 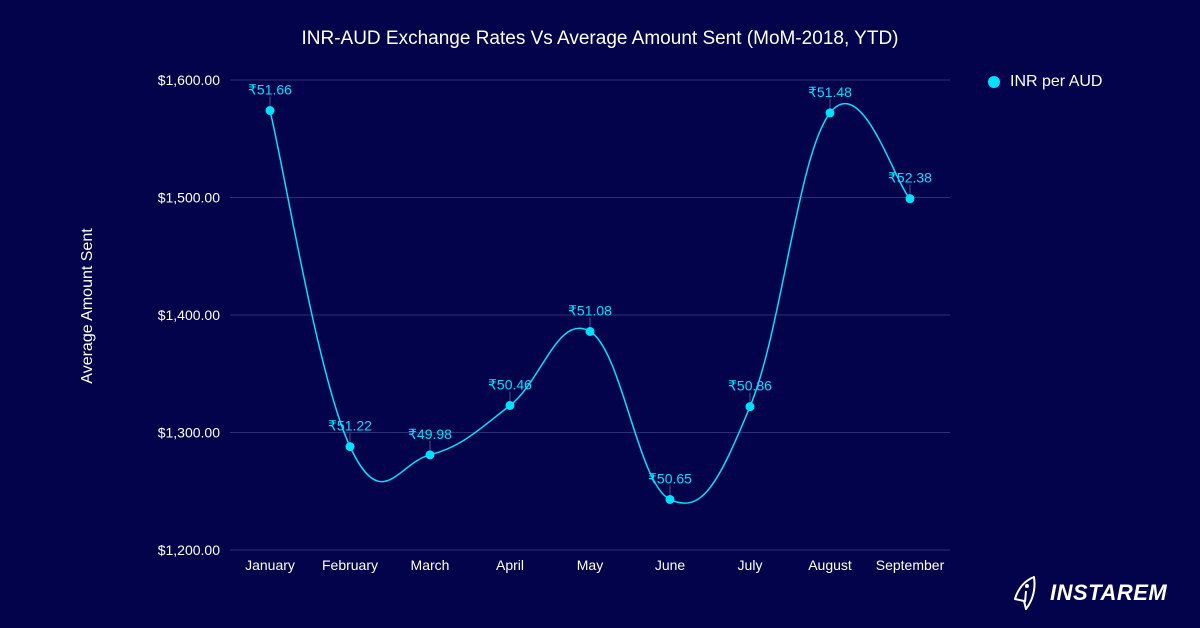 What do you see at coordinates (189, 198) in the screenshot?
I see `y-tick-label: $1,500.00` at bounding box center [189, 198].